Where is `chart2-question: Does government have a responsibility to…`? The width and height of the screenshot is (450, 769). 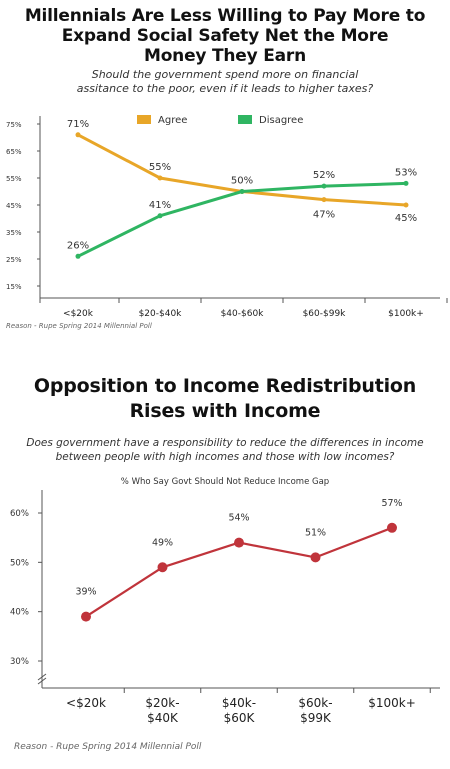 chart2-question: Does government have a responsibility to… is located at coordinates (225, 450).